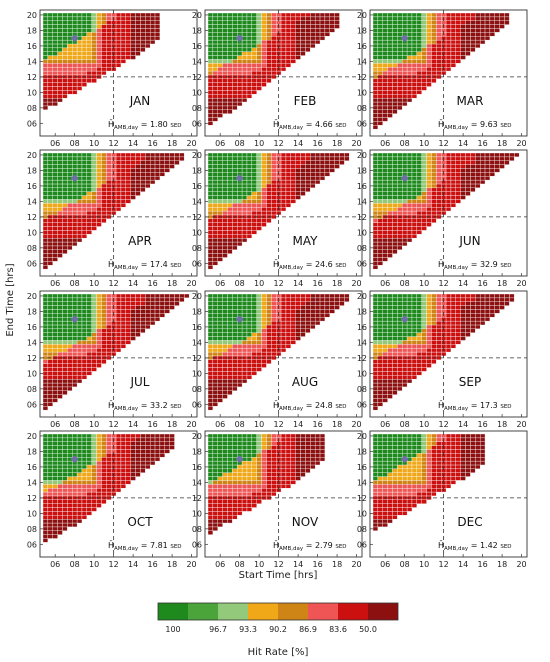 The image size is (550, 662). What do you see at coordinates (298, 424) in the screenshot?
I see `x-tick-label: 14` at bounding box center [298, 424].